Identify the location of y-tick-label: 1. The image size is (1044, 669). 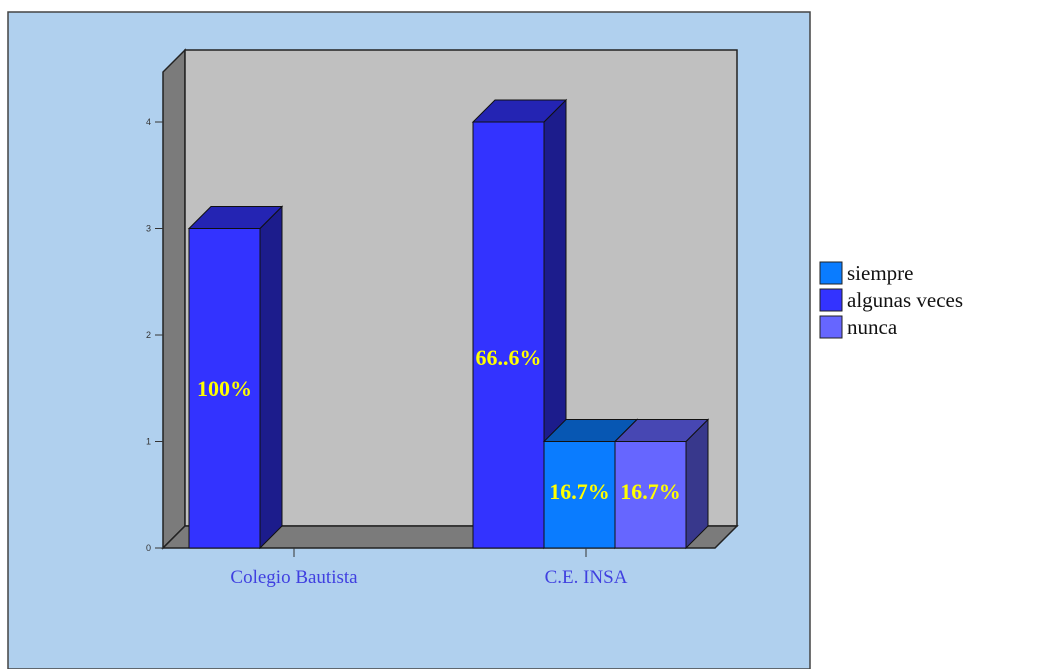
(148, 442).